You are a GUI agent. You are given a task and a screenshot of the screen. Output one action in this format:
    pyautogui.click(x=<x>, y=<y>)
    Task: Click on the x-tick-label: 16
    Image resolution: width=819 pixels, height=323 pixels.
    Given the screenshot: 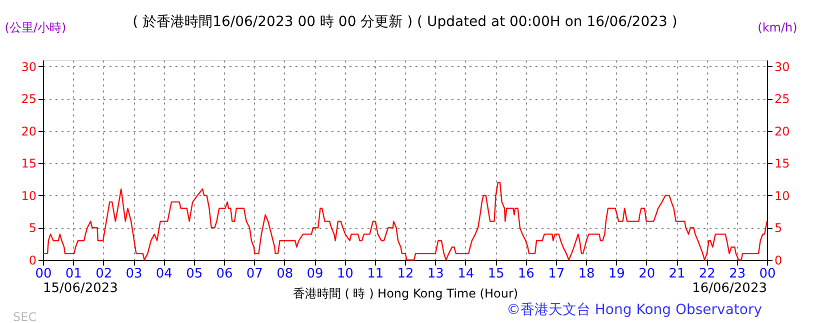 What is the action you would take?
    pyautogui.click(x=526, y=274)
    